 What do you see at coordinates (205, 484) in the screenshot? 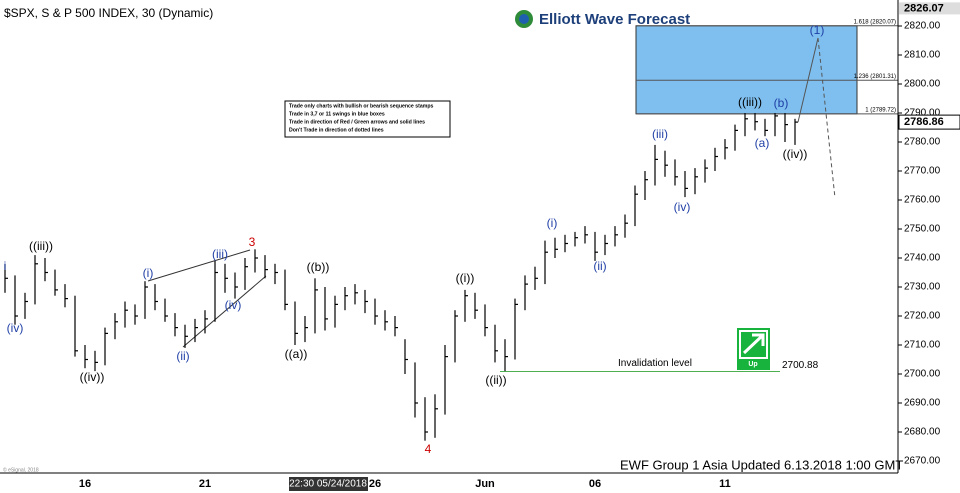
I see `x-tick-label: 21` at bounding box center [205, 484].